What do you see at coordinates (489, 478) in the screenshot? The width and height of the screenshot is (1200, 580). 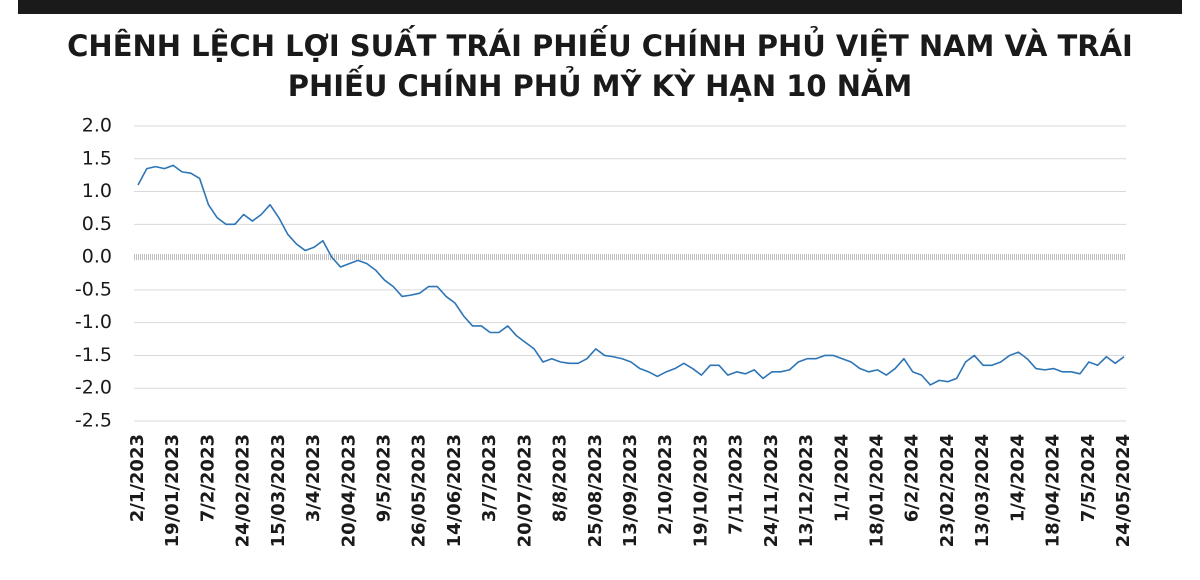 I see `x-tick-label: 3/7/2023` at bounding box center [489, 478].